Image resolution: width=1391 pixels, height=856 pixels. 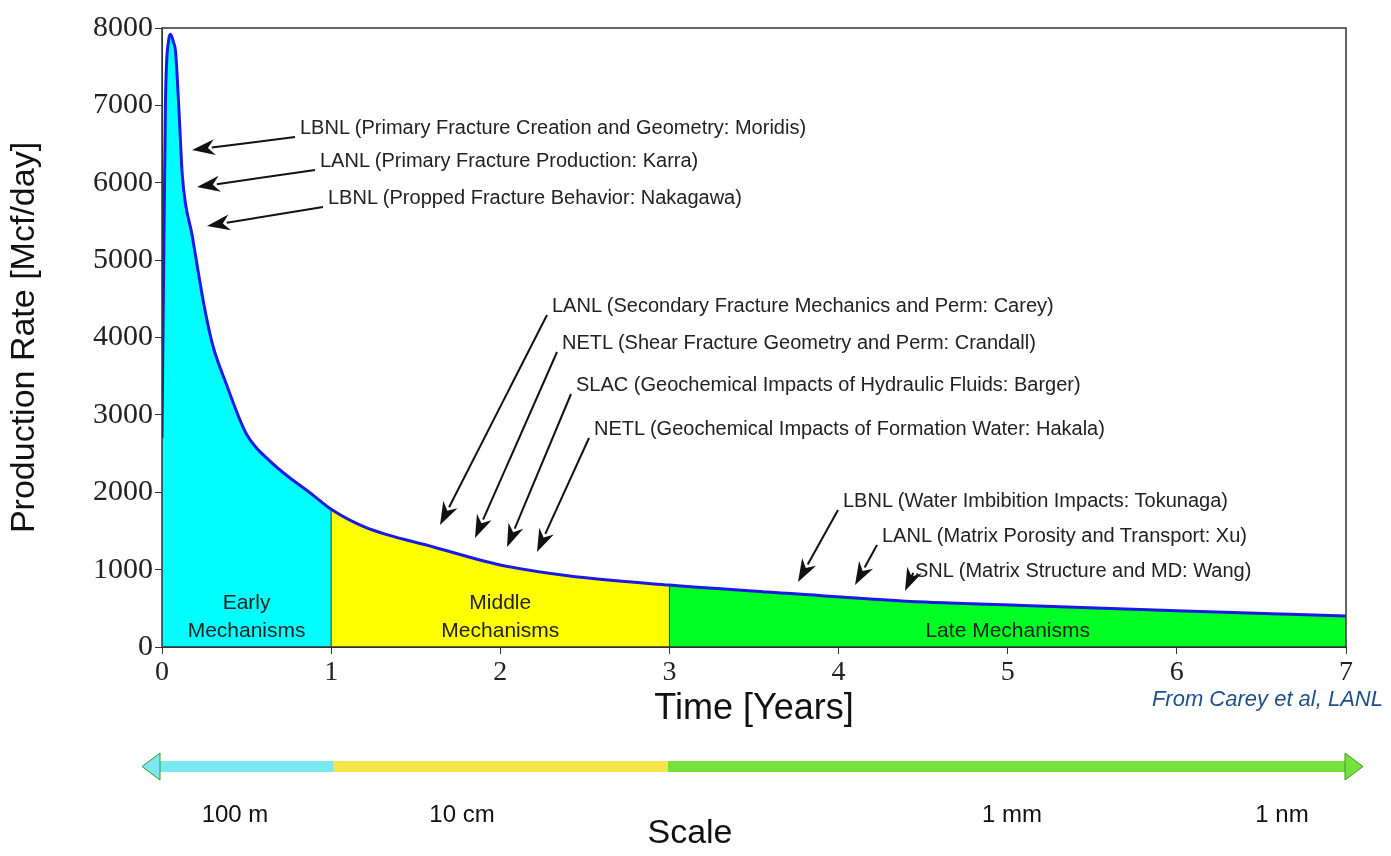 What do you see at coordinates (849, 428) in the screenshot?
I see `annotation: NETL (Geochemical Impacts of Formation Water: Hakala)` at bounding box center [849, 428].